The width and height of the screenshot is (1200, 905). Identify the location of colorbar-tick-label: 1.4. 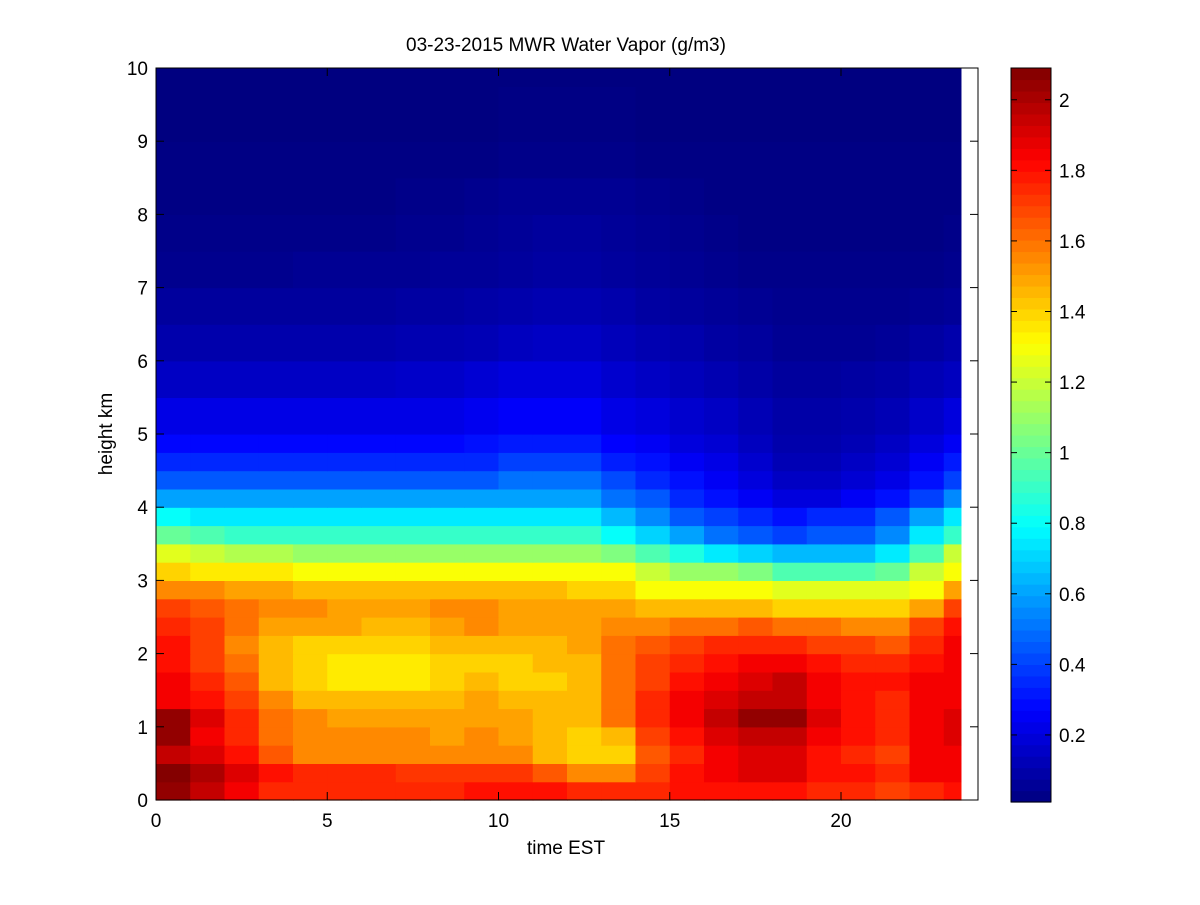
(1072, 312).